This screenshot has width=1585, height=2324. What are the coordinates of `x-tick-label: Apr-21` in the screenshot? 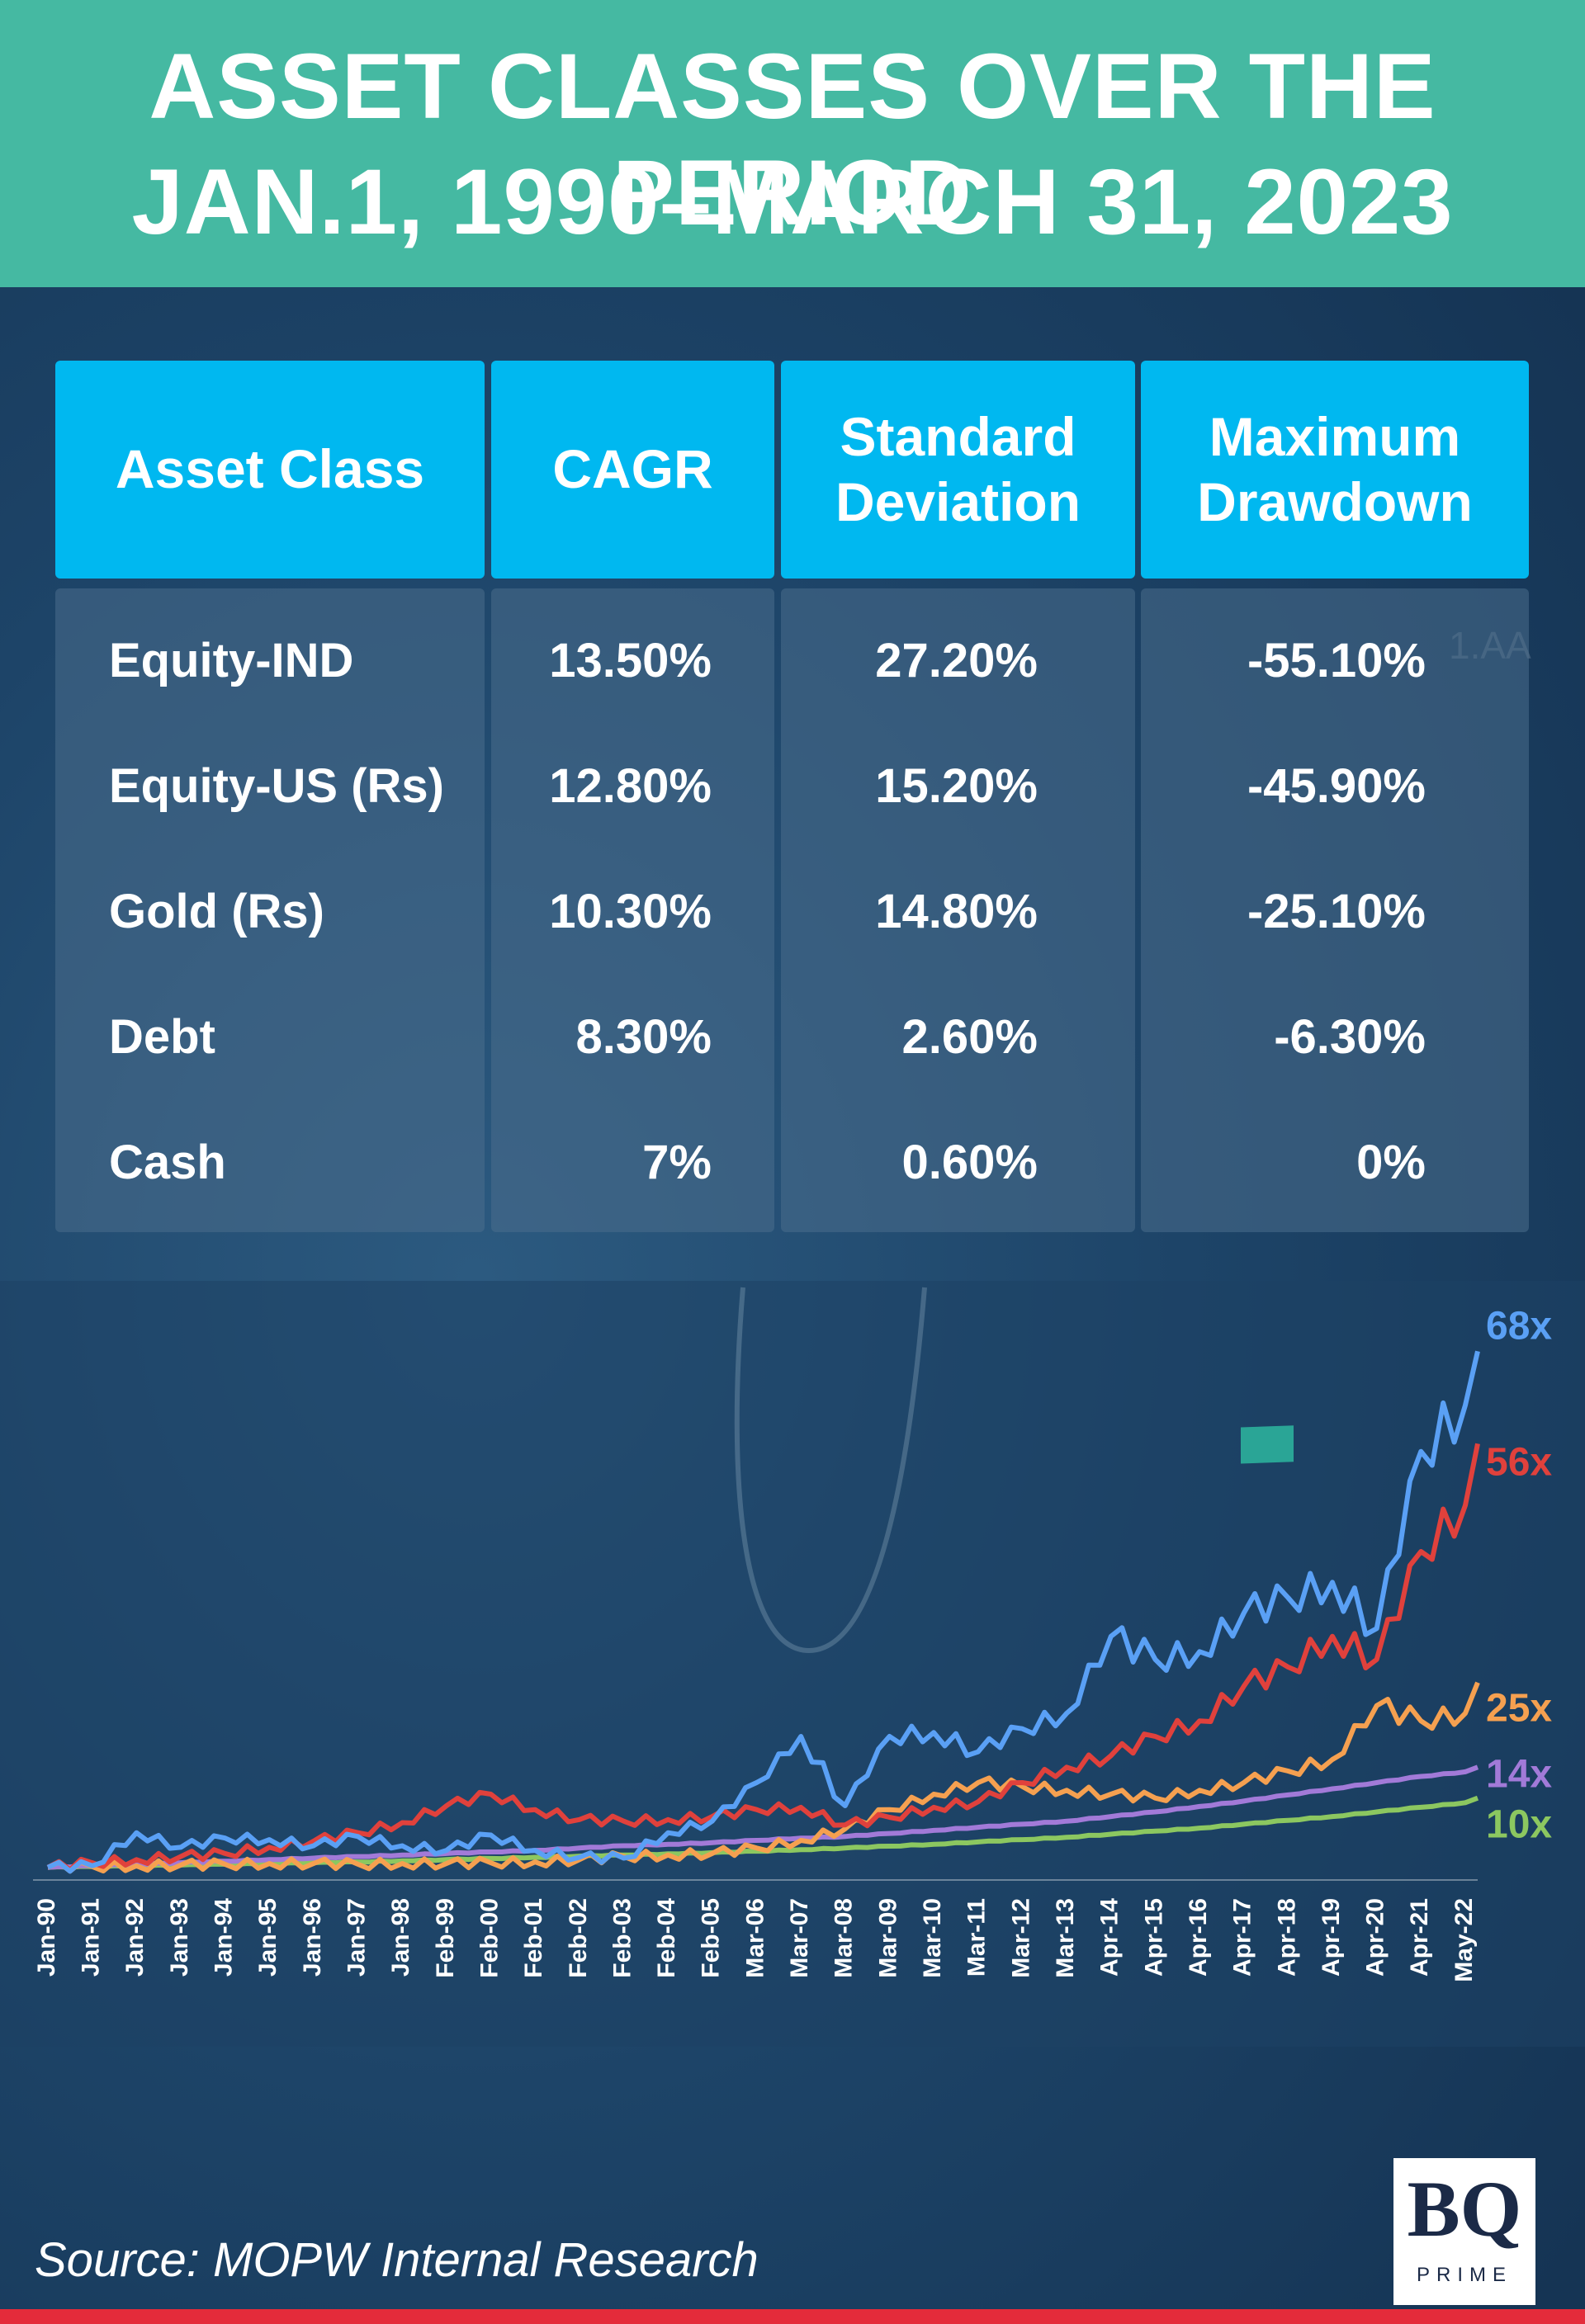 It's located at (1419, 1938).